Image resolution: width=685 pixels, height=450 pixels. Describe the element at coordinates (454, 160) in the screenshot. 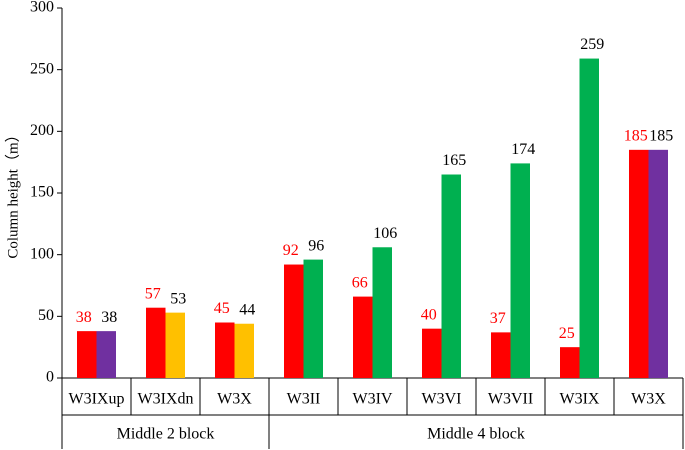

I see `data-label: 165` at that location.